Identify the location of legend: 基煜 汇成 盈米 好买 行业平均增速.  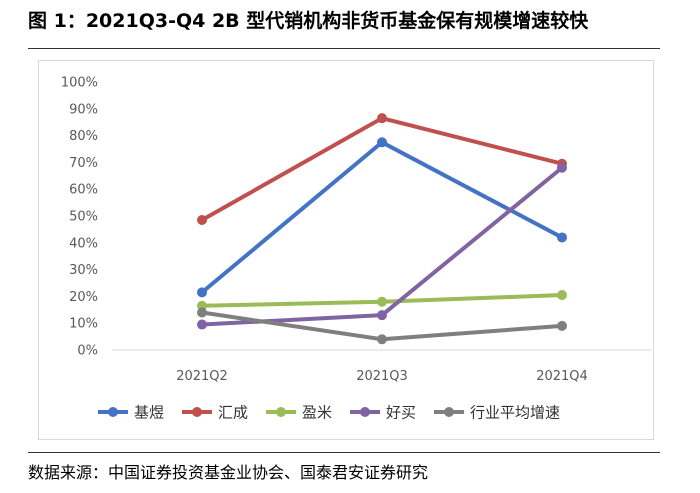
(329, 413).